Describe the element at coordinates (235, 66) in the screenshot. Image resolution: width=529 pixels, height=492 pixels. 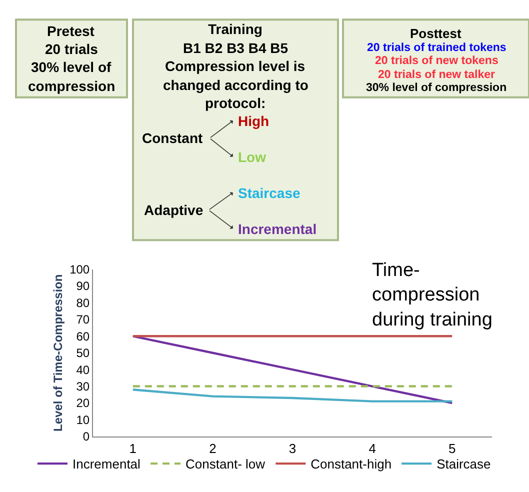
I see `text: Compression level is` at that location.